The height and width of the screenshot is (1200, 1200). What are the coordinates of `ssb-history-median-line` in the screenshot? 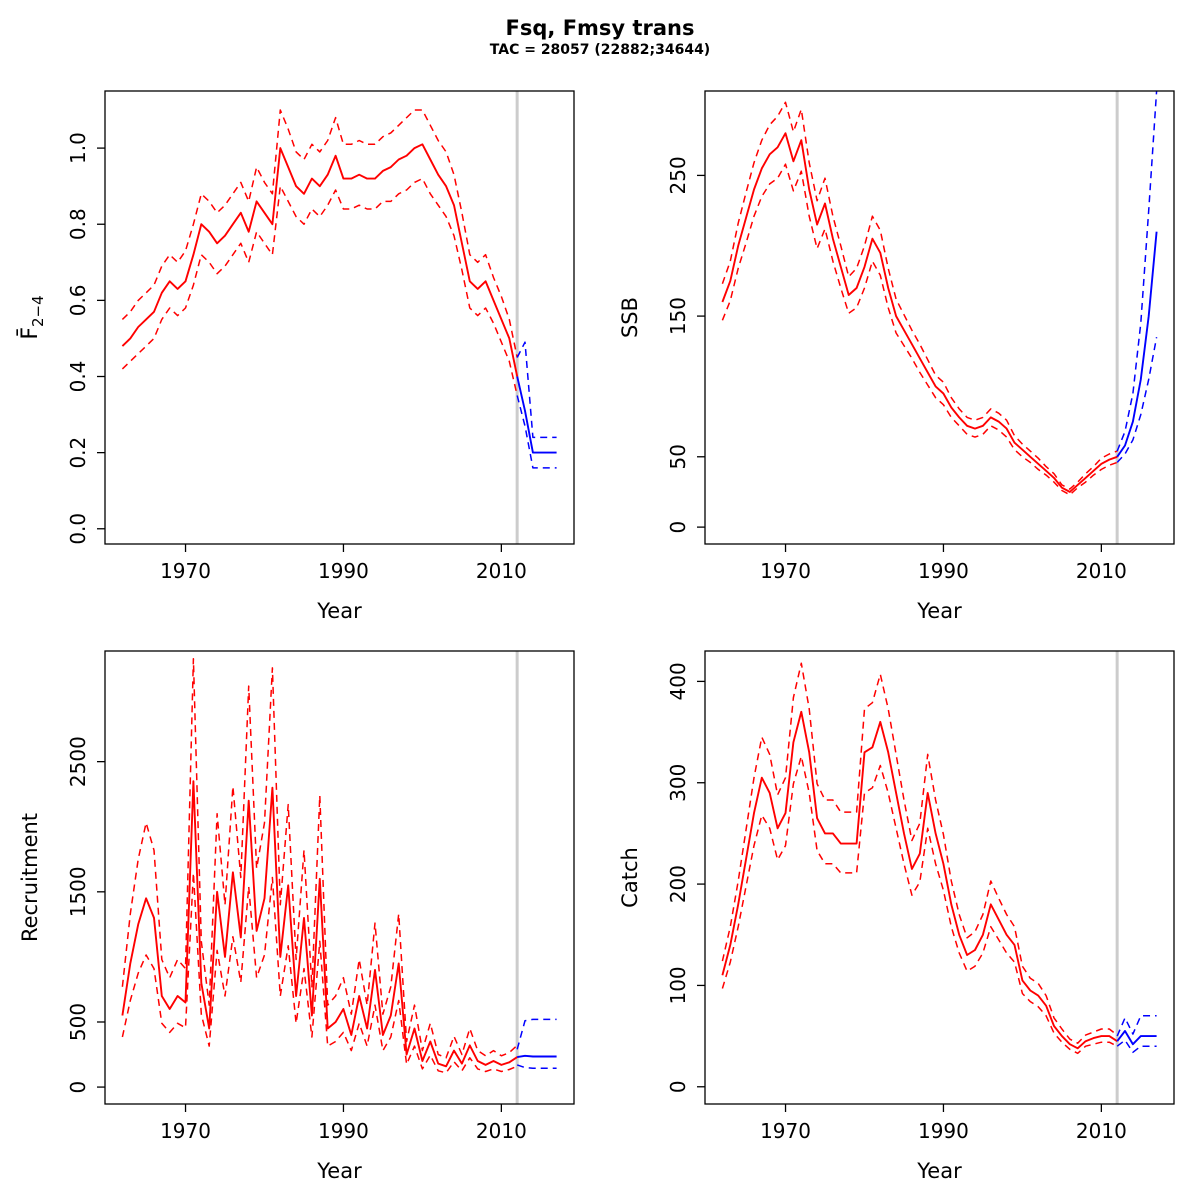 It's located at (919, 312).